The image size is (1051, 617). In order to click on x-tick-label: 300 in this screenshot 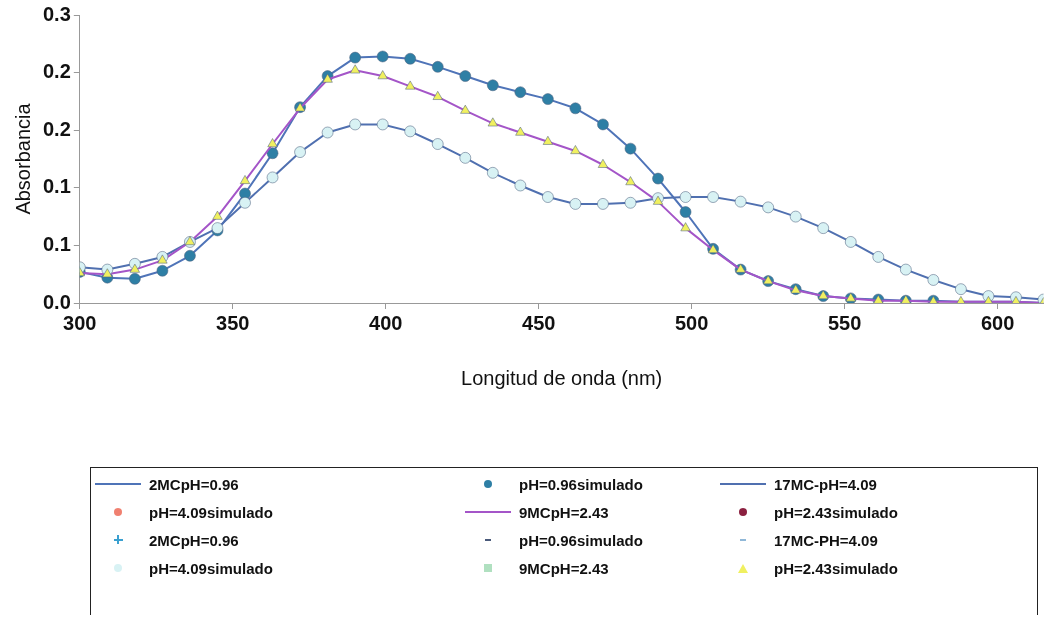, I will do `click(80, 322)`.